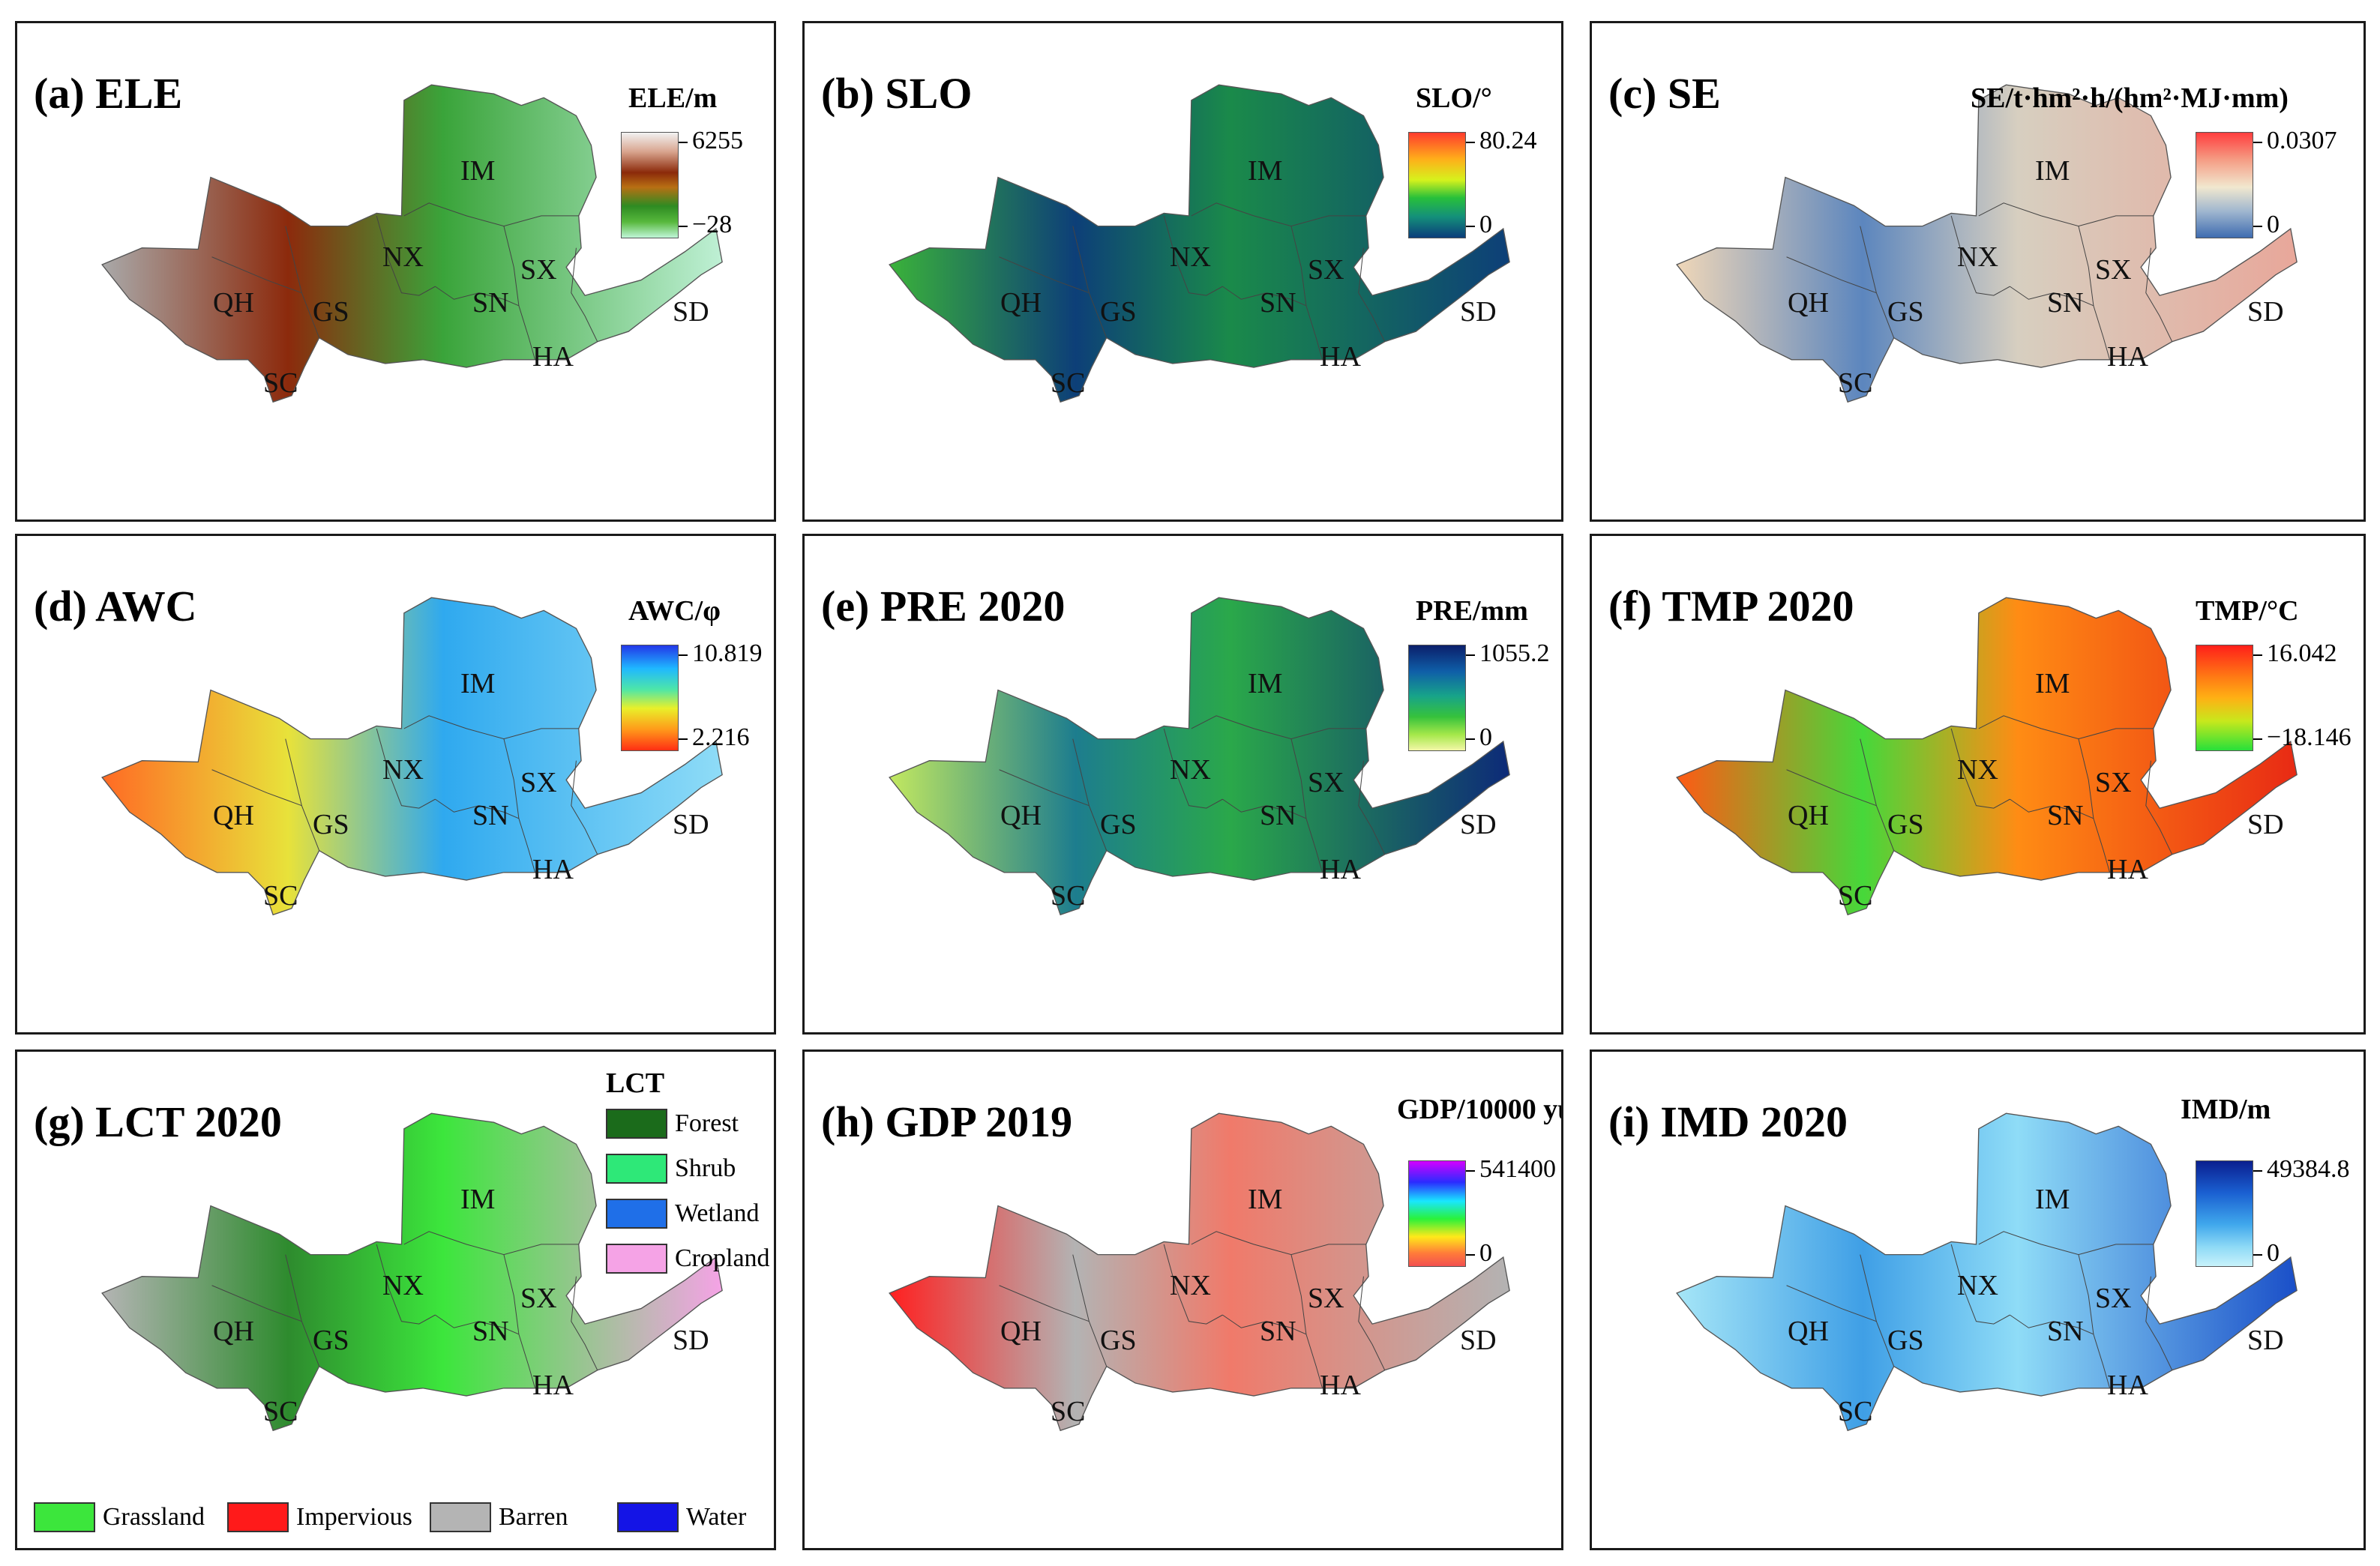  I want to click on legend-max-label: 10.819, so click(721, 653).